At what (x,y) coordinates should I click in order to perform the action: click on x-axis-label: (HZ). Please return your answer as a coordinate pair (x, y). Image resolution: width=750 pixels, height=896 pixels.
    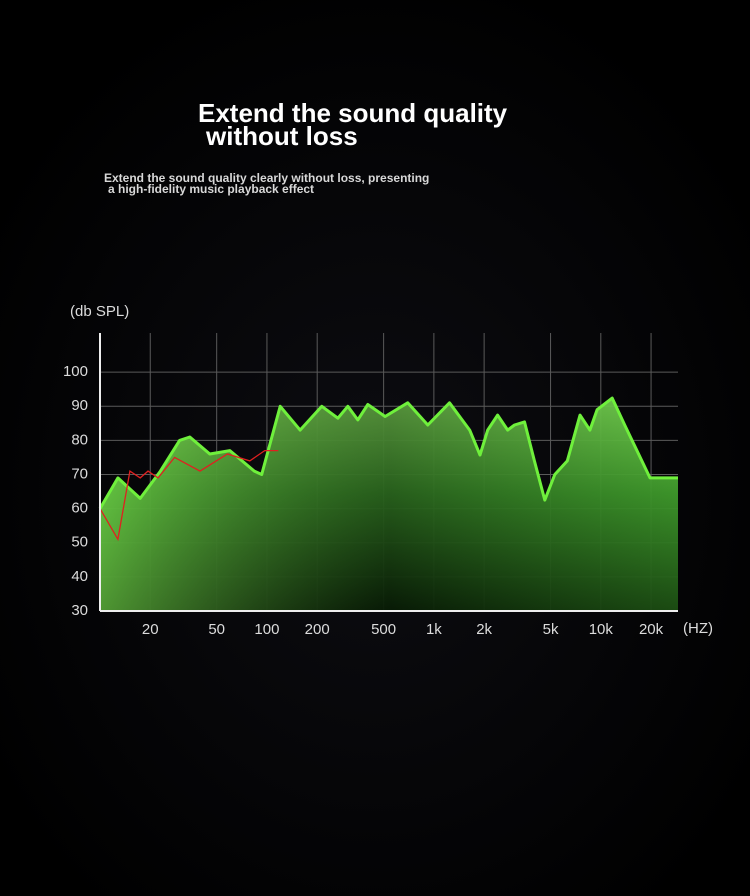
    Looking at the image, I should click on (698, 628).